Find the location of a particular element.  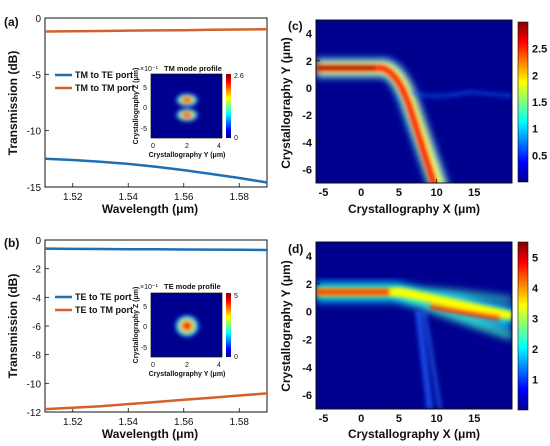

colorbar-tick-label: 0.5 is located at coordinates (539, 156).